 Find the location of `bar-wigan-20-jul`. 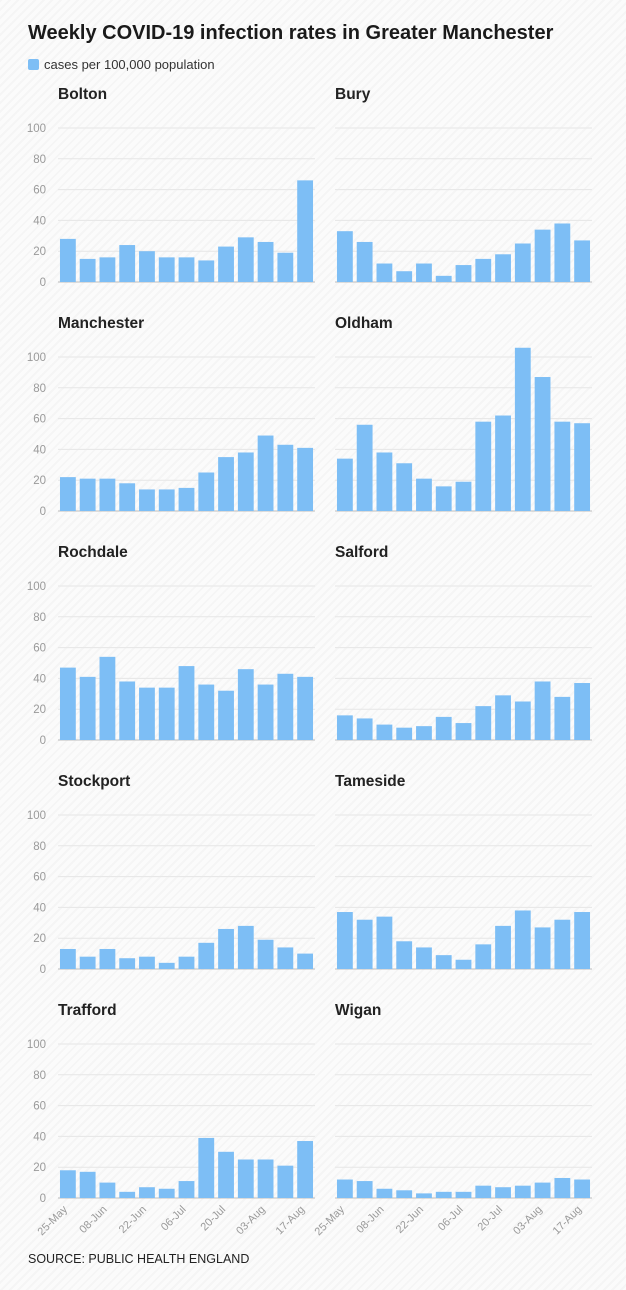

bar-wigan-20-jul is located at coordinates (503, 1192).